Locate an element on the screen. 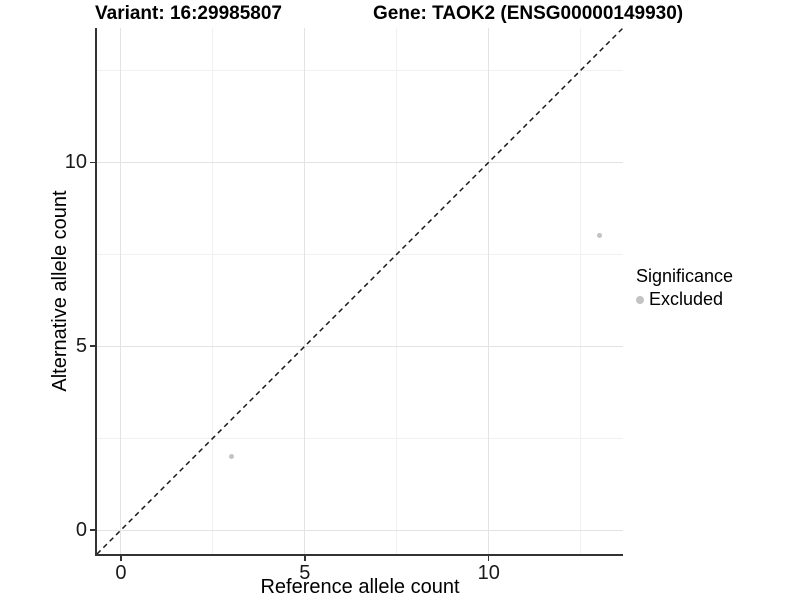  x-tick-label: 0 is located at coordinates (121, 573).